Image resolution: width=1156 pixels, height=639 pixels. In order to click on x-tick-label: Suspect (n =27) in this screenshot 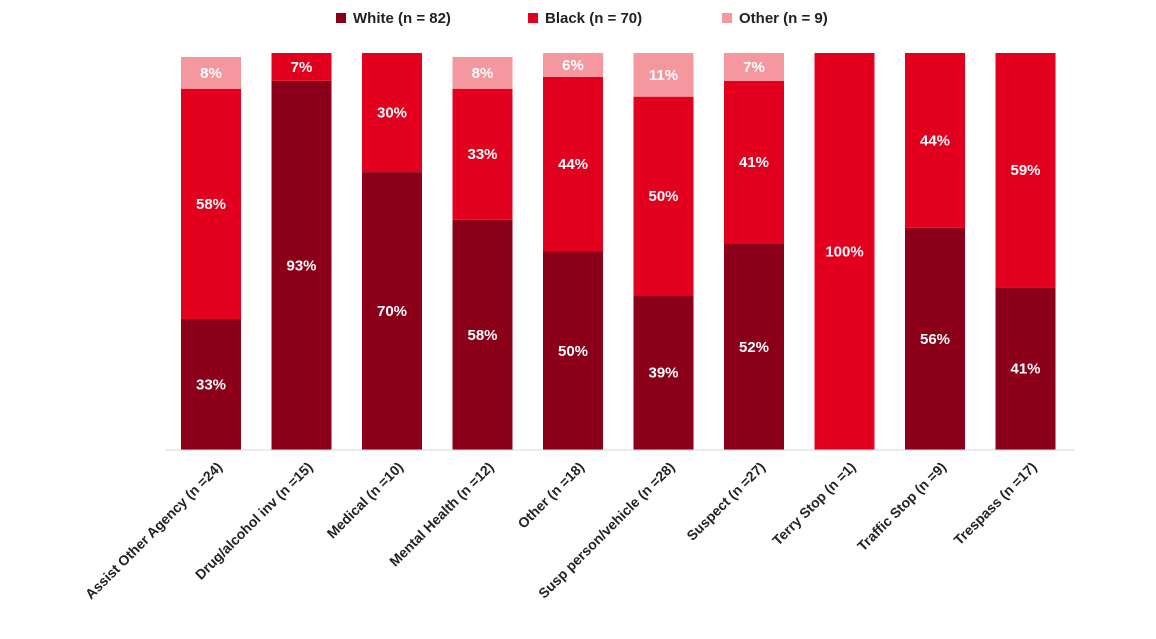, I will do `click(725, 501)`.